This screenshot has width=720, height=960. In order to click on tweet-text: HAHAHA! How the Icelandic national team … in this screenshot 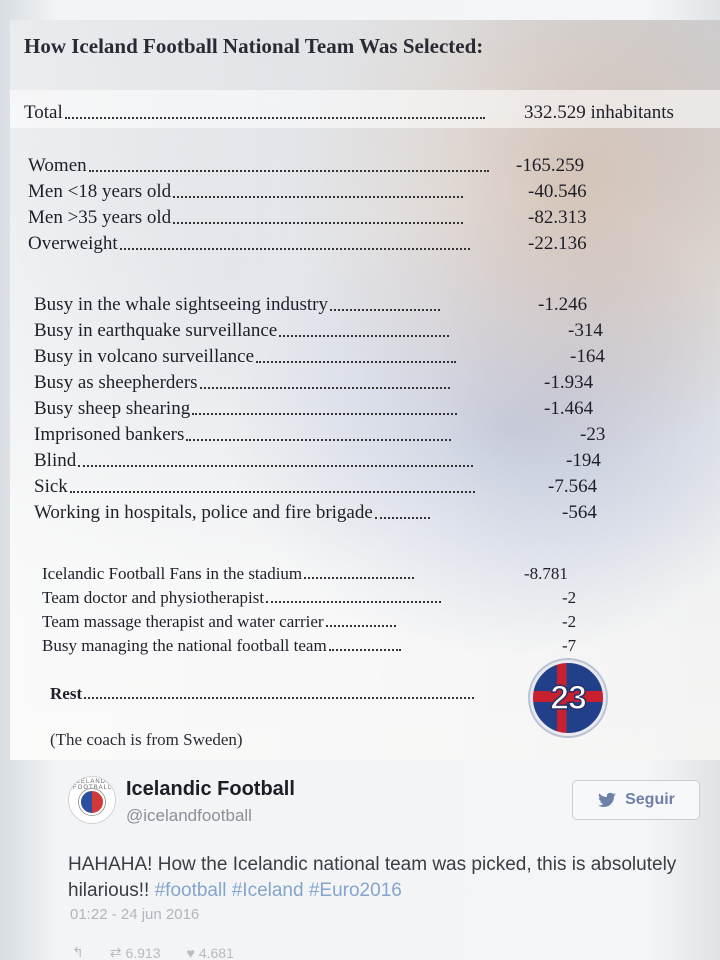, I will do `click(378, 878)`.